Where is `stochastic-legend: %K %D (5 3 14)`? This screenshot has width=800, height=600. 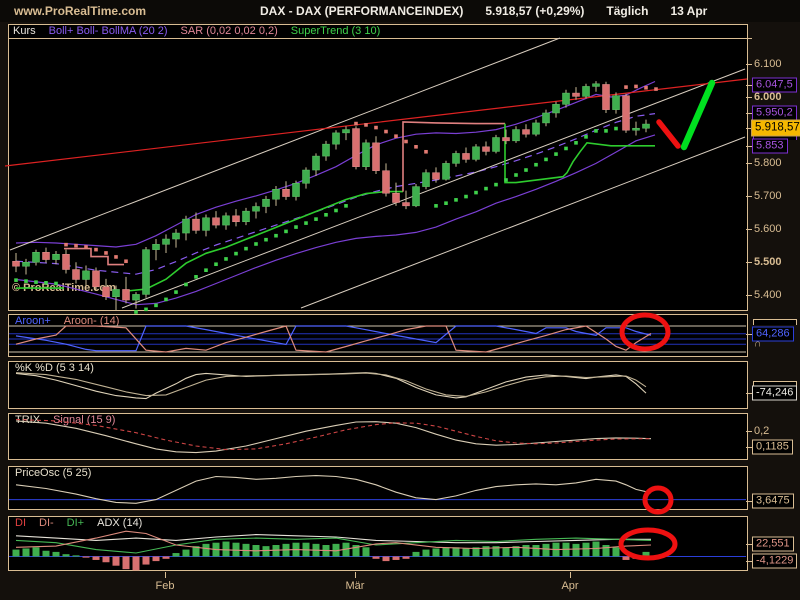 stochastic-legend: %K %D (5 3 14) is located at coordinates (58, 368).